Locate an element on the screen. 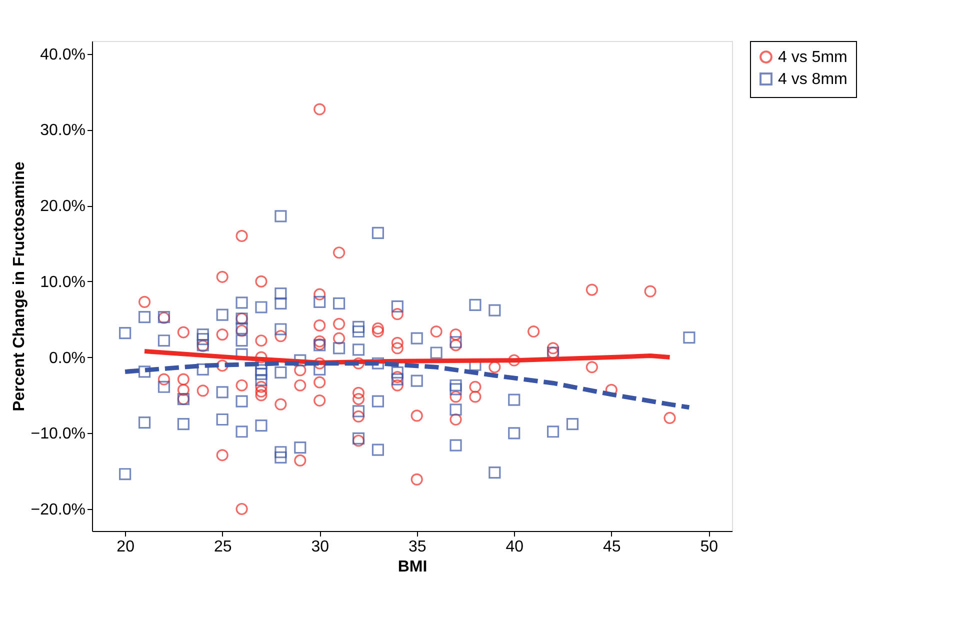 This screenshot has width=958, height=638. y-tick-label: −10.0% is located at coordinates (58, 434).